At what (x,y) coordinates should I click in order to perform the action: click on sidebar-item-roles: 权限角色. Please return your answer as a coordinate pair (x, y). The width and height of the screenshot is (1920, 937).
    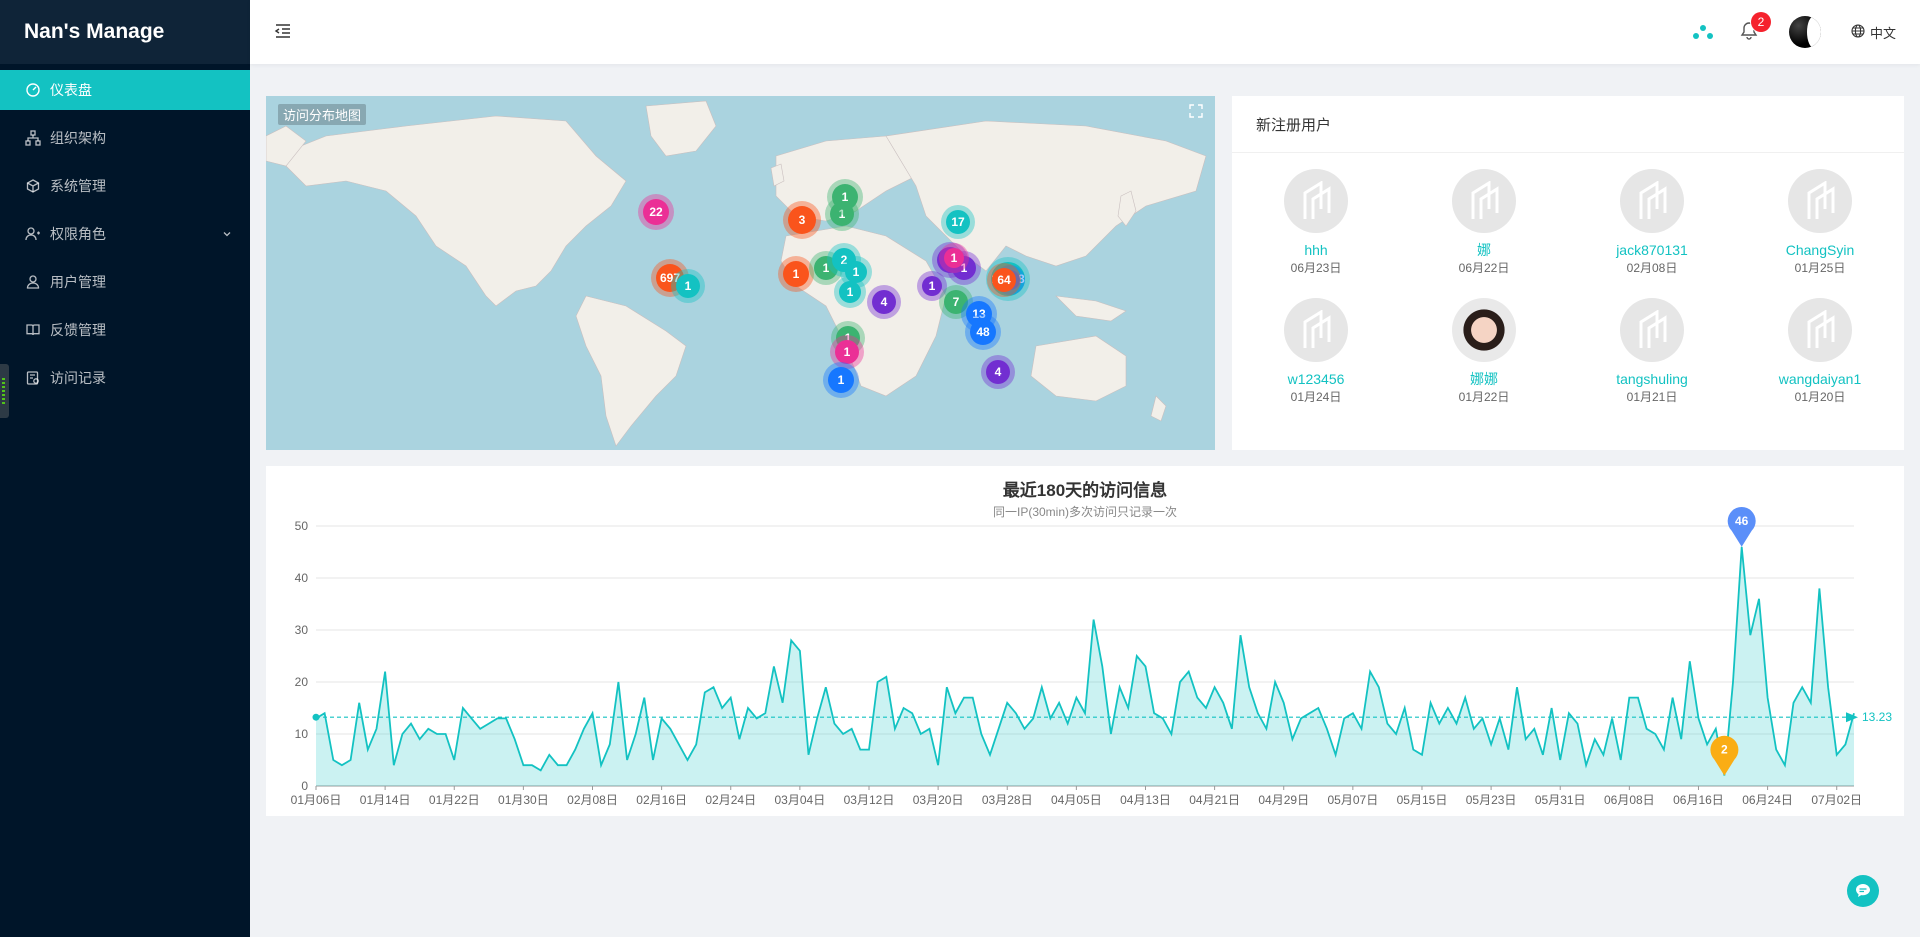
    Looking at the image, I should click on (125, 234).